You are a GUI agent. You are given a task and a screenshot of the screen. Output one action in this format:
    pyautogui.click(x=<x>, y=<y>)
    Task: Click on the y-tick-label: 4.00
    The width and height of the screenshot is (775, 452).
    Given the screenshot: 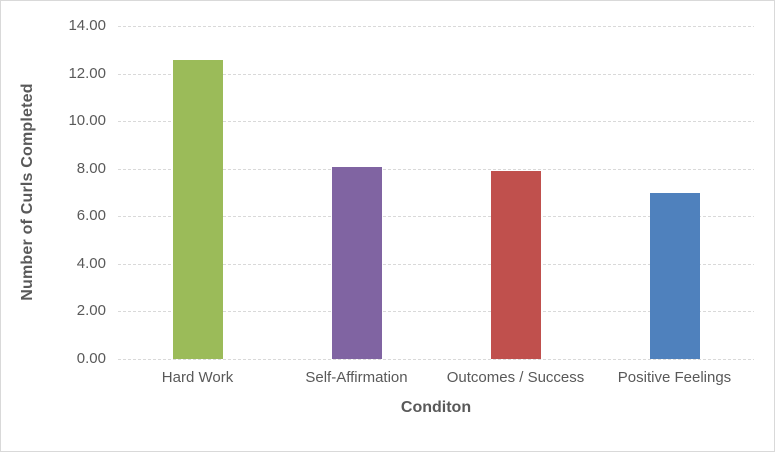 What is the action you would take?
    pyautogui.click(x=91, y=263)
    